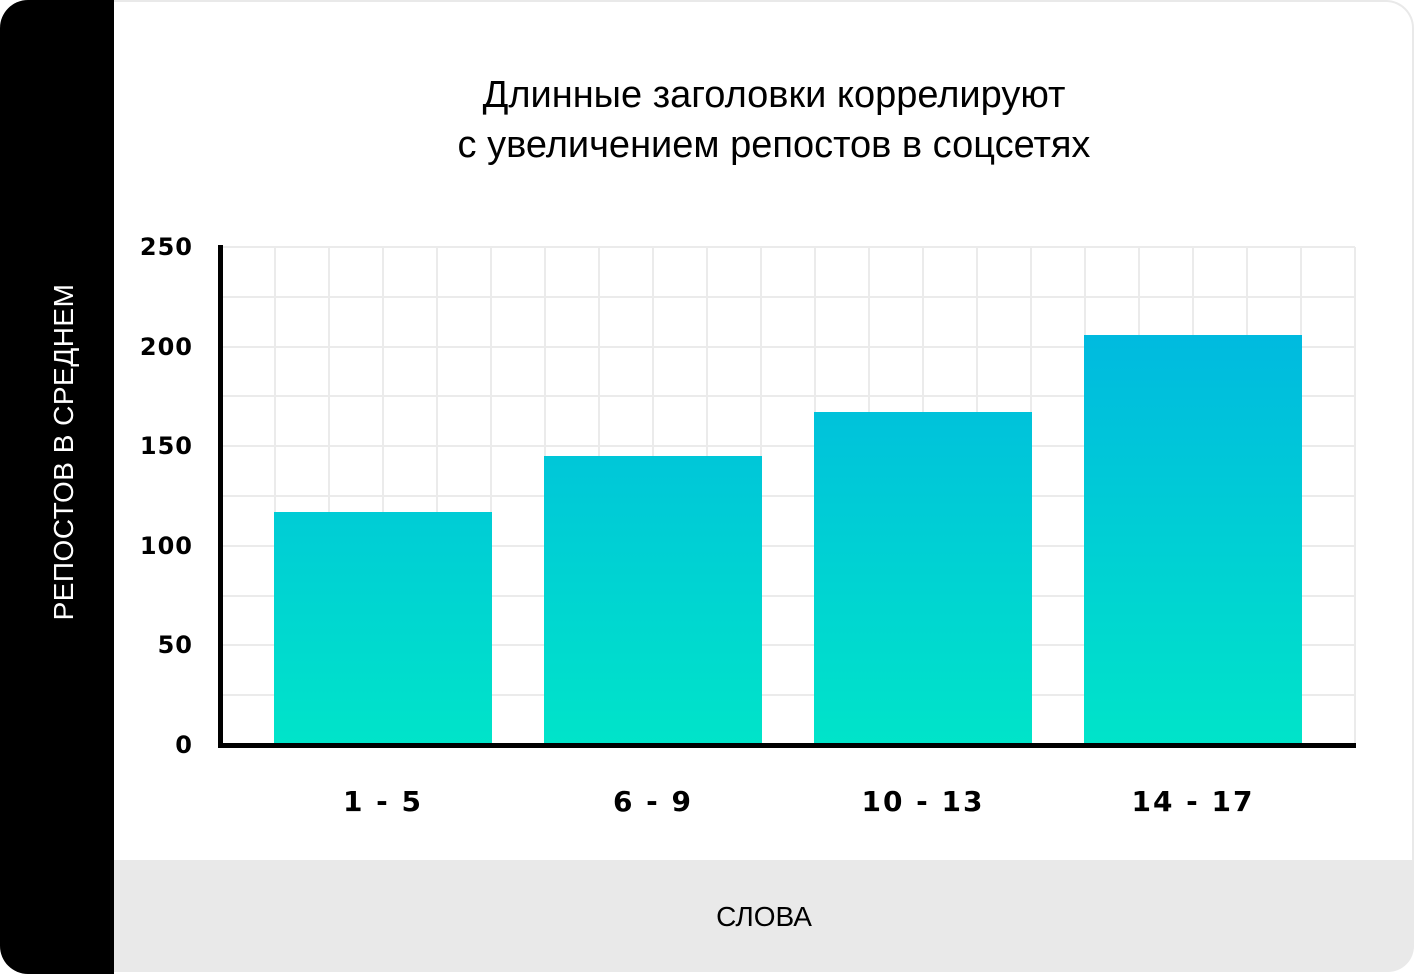 This screenshot has width=1416, height=974. Describe the element at coordinates (184, 745) in the screenshot. I see `y-tick-label: 0` at that location.